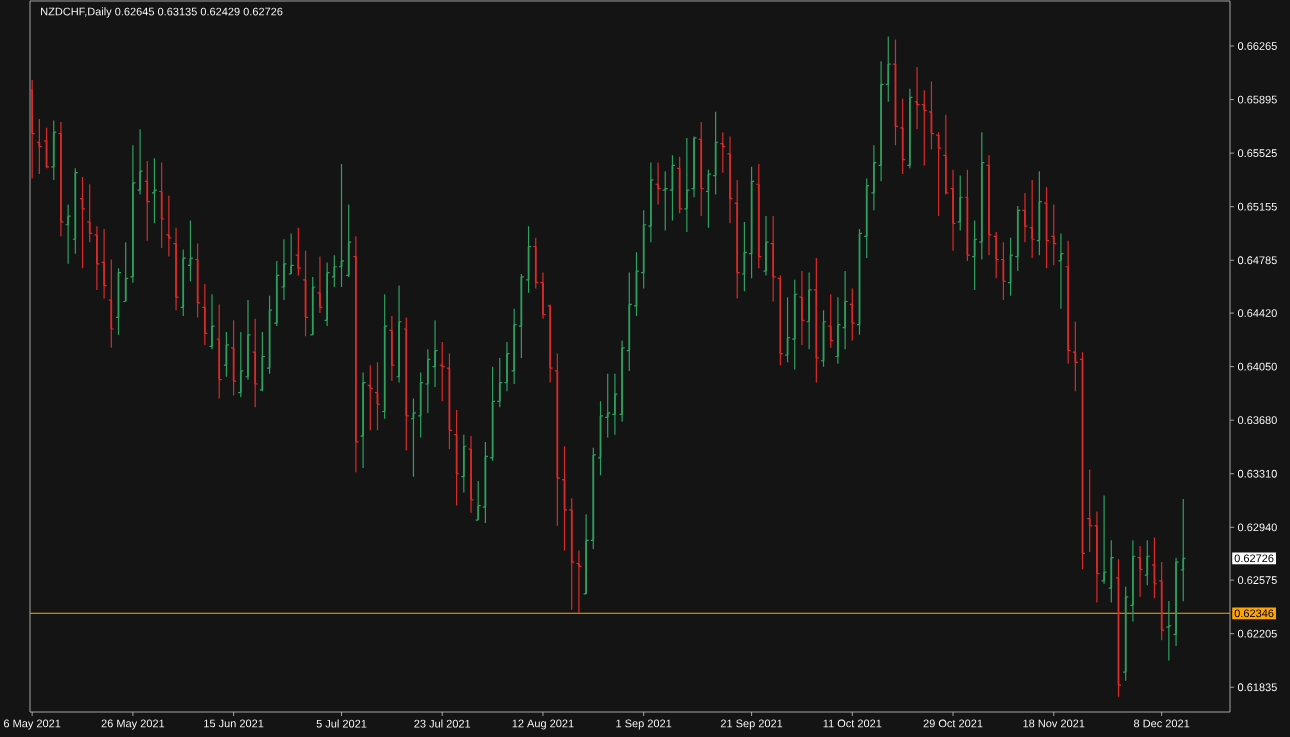  What do you see at coordinates (953, 723) in the screenshot?
I see `x-tick-label: 29 Oct 2021` at bounding box center [953, 723].